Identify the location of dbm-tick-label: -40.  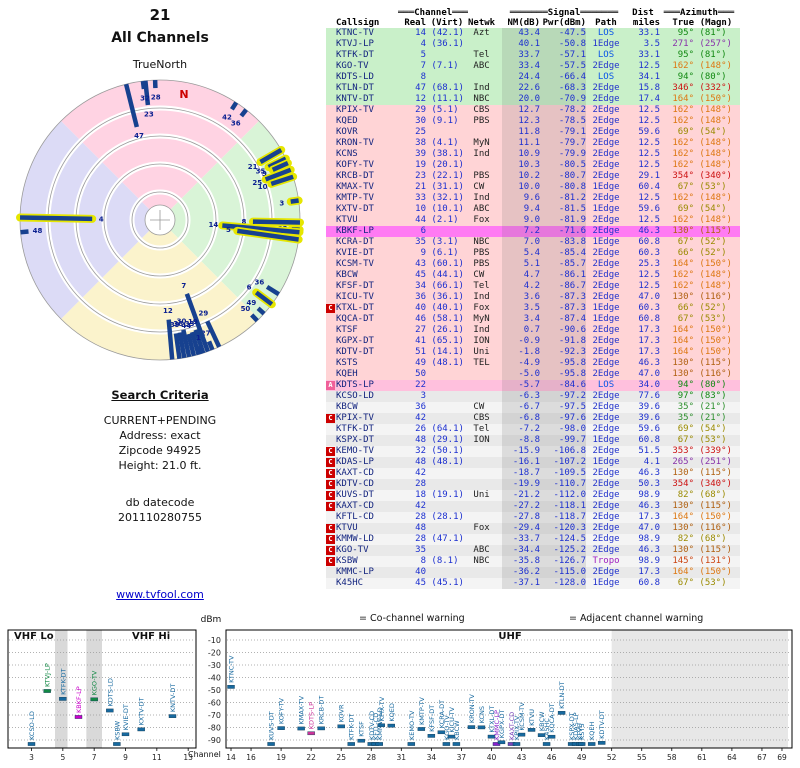
(214, 678).